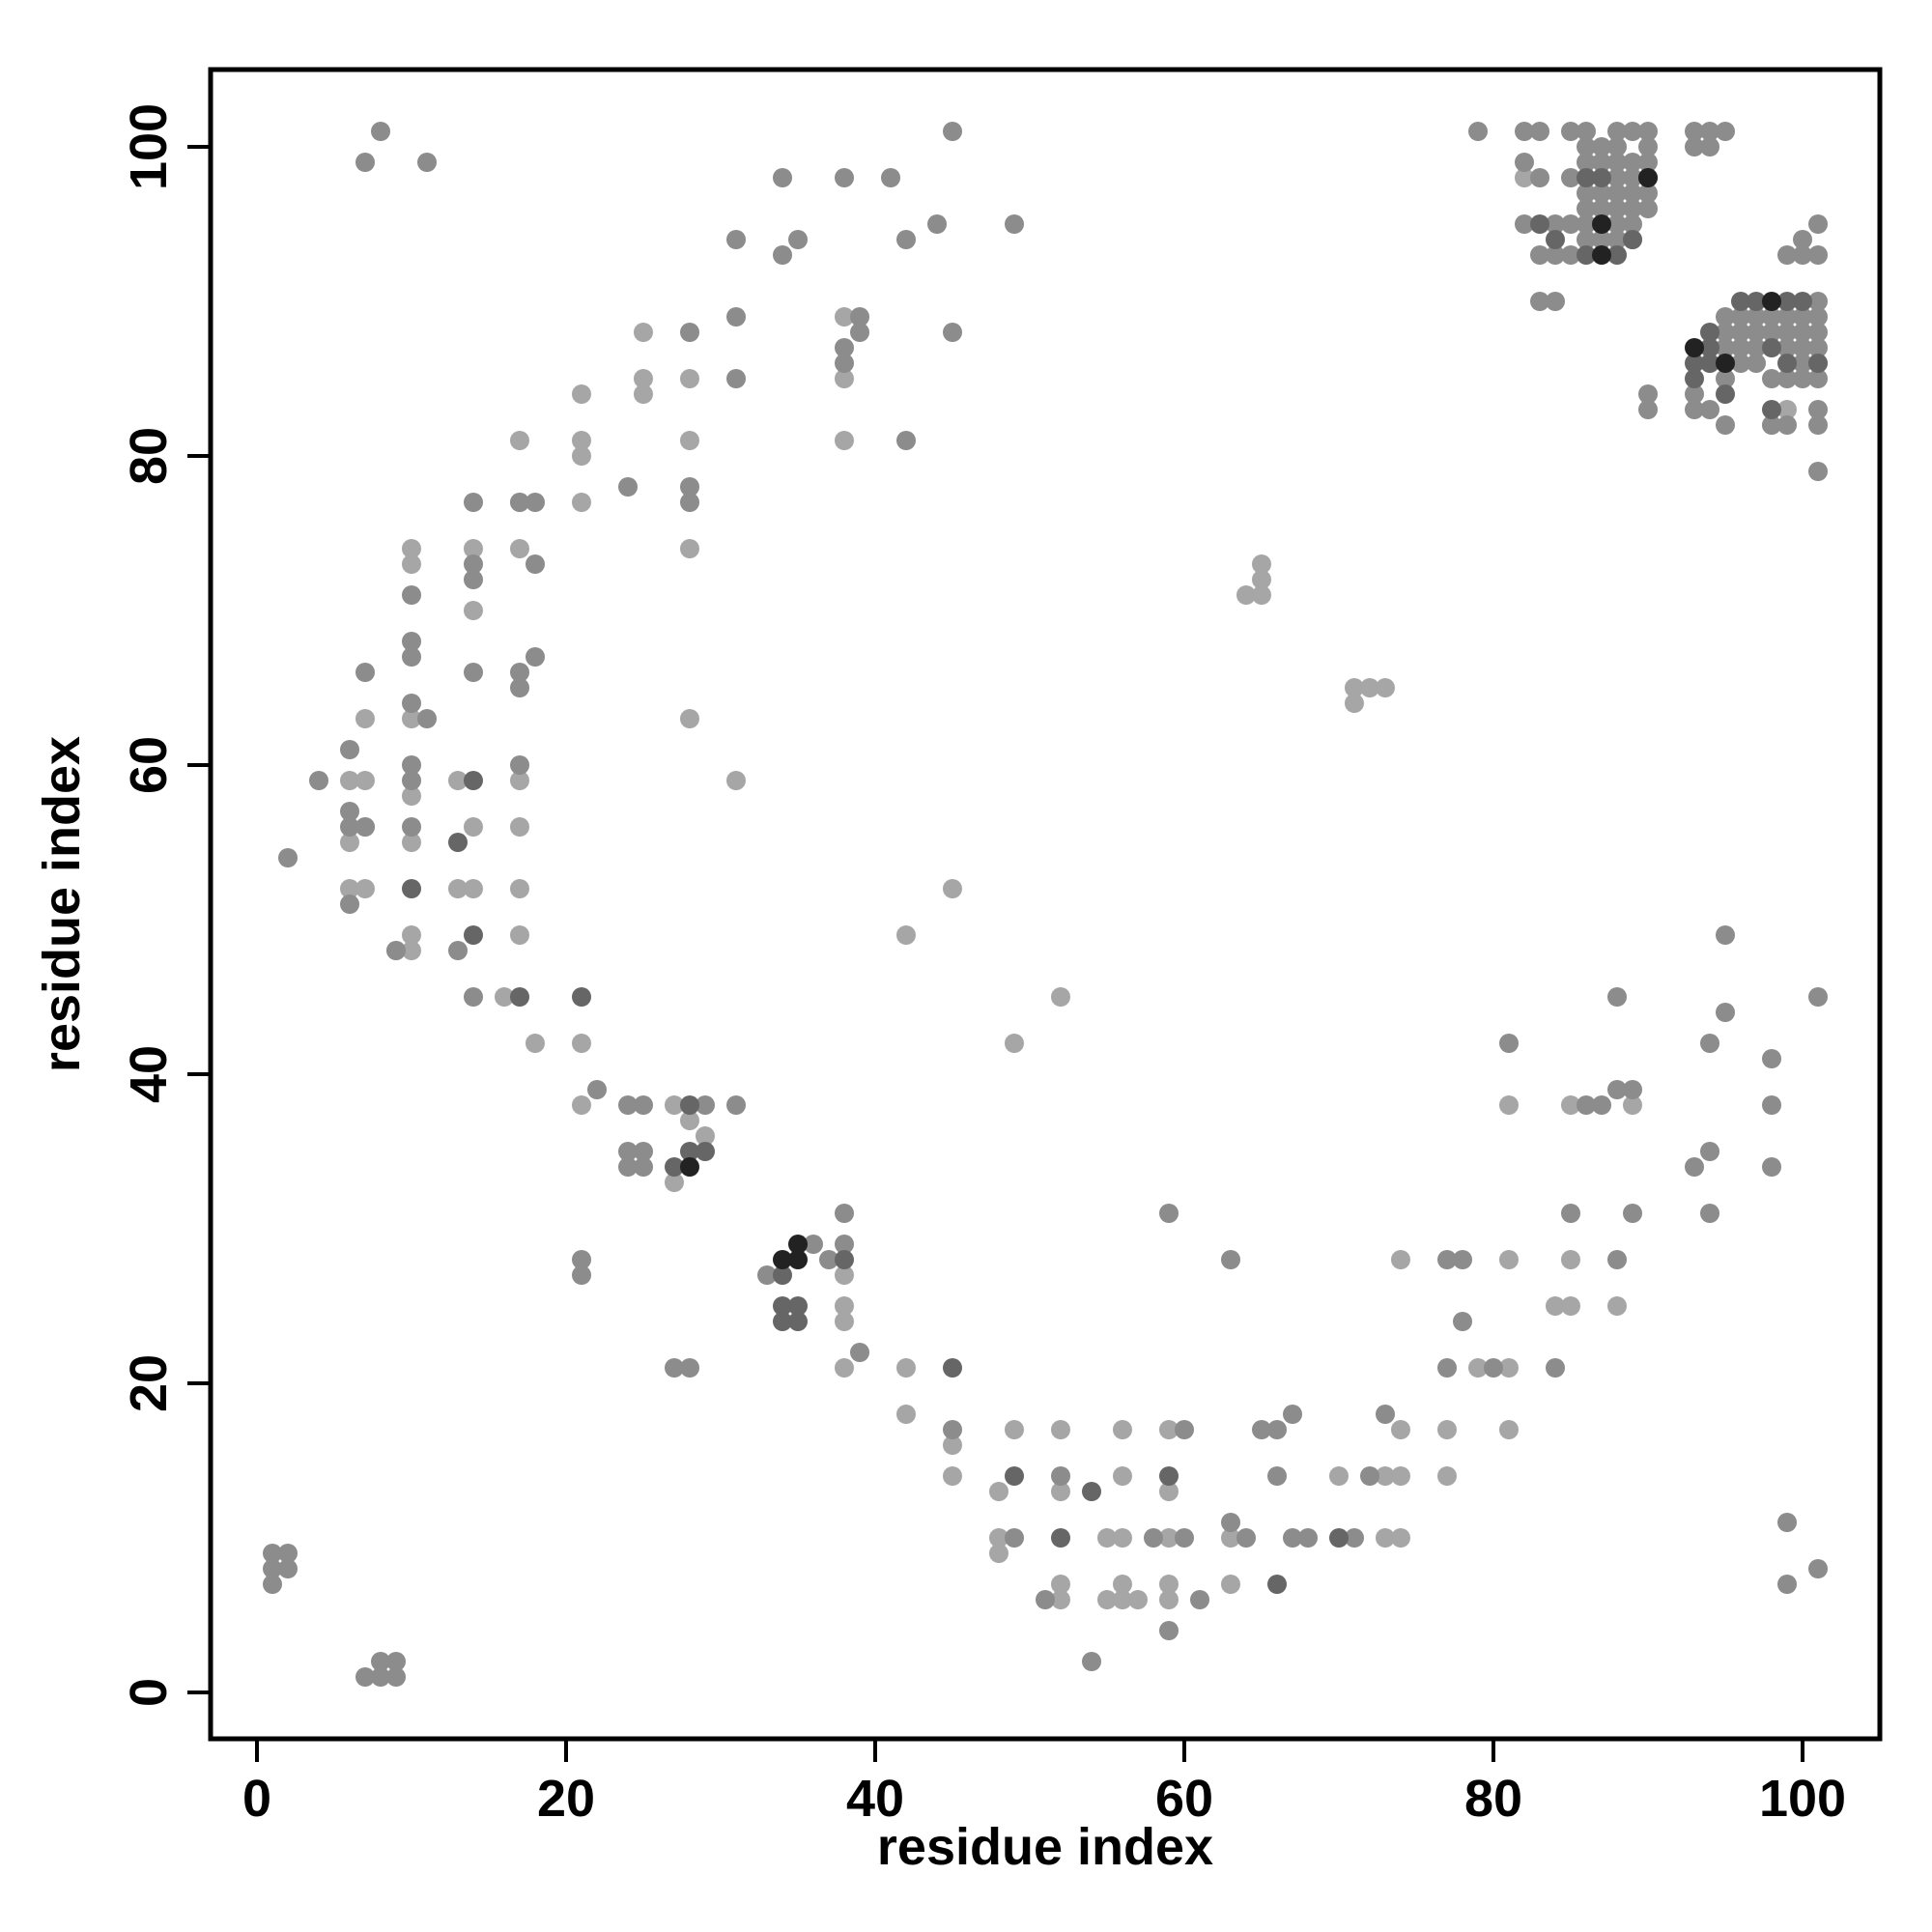 The image size is (1932, 1932). Describe the element at coordinates (1044, 1783) in the screenshot. I see `x-axis: 0 20 40 60 80 100` at that location.